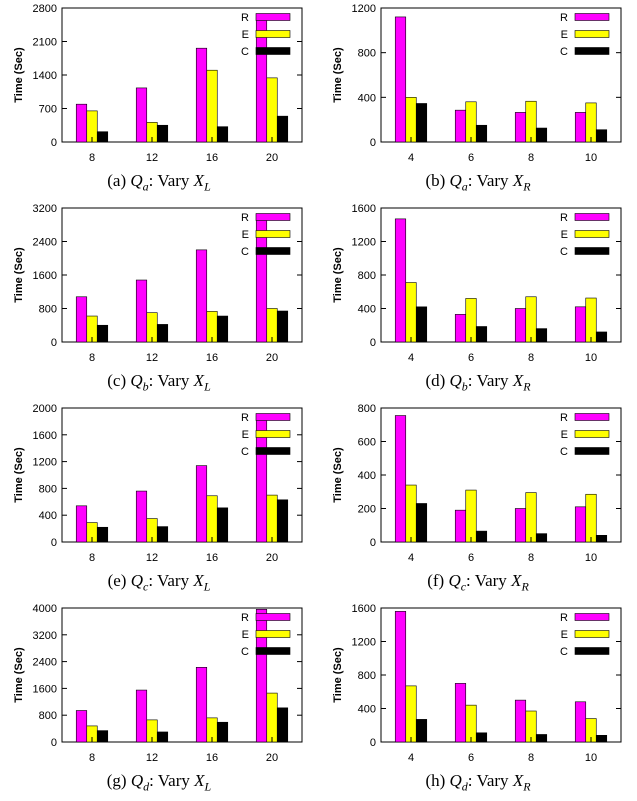 The height and width of the screenshot is (801, 637). Describe the element at coordinates (45, 9) in the screenshot. I see `y-tick-label: 2800` at that location.